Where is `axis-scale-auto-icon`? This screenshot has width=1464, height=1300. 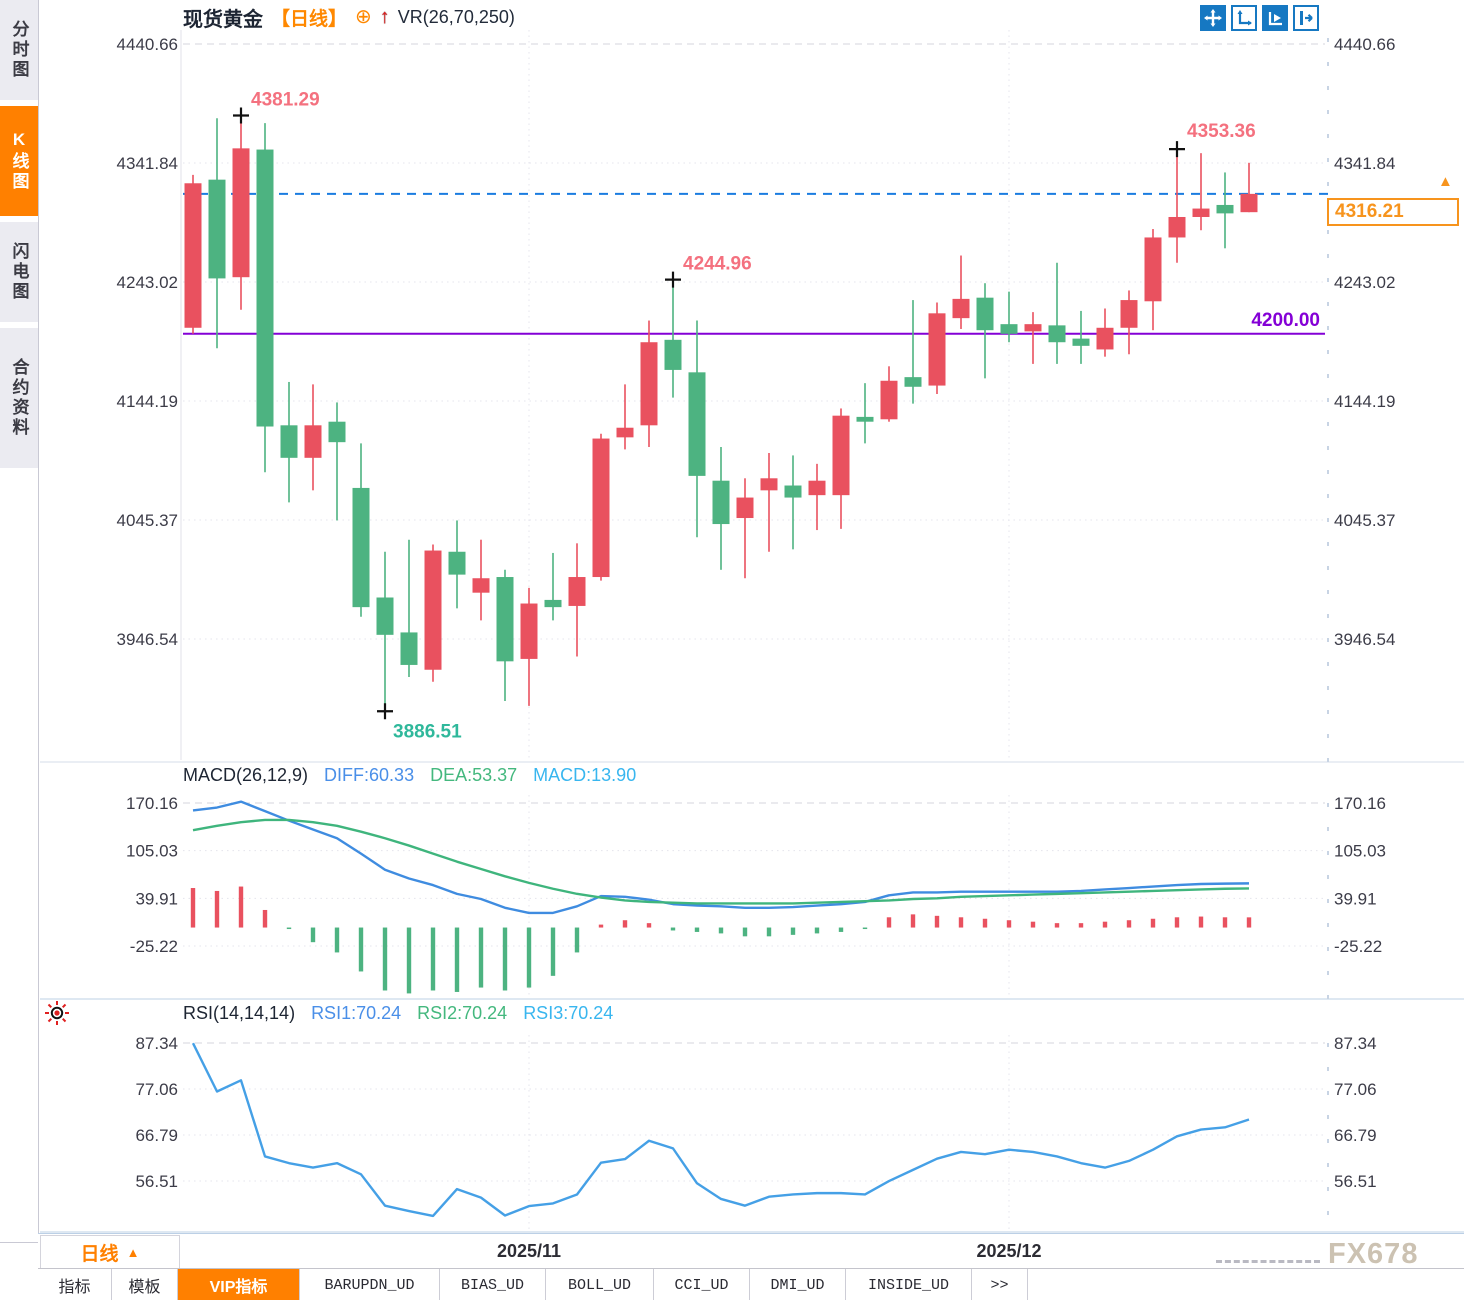
axis-scale-auto-icon is located at coordinates (1275, 18).